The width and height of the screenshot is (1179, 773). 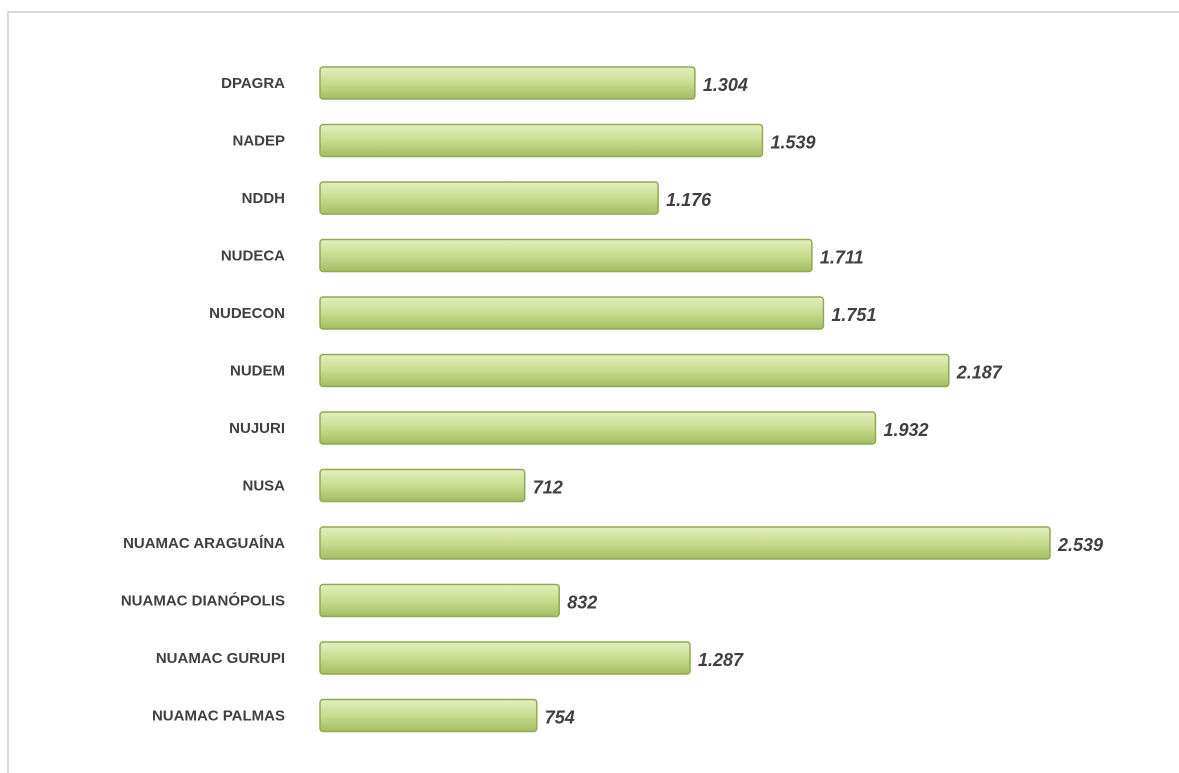 I want to click on data-label: 1.287, so click(x=721, y=660).